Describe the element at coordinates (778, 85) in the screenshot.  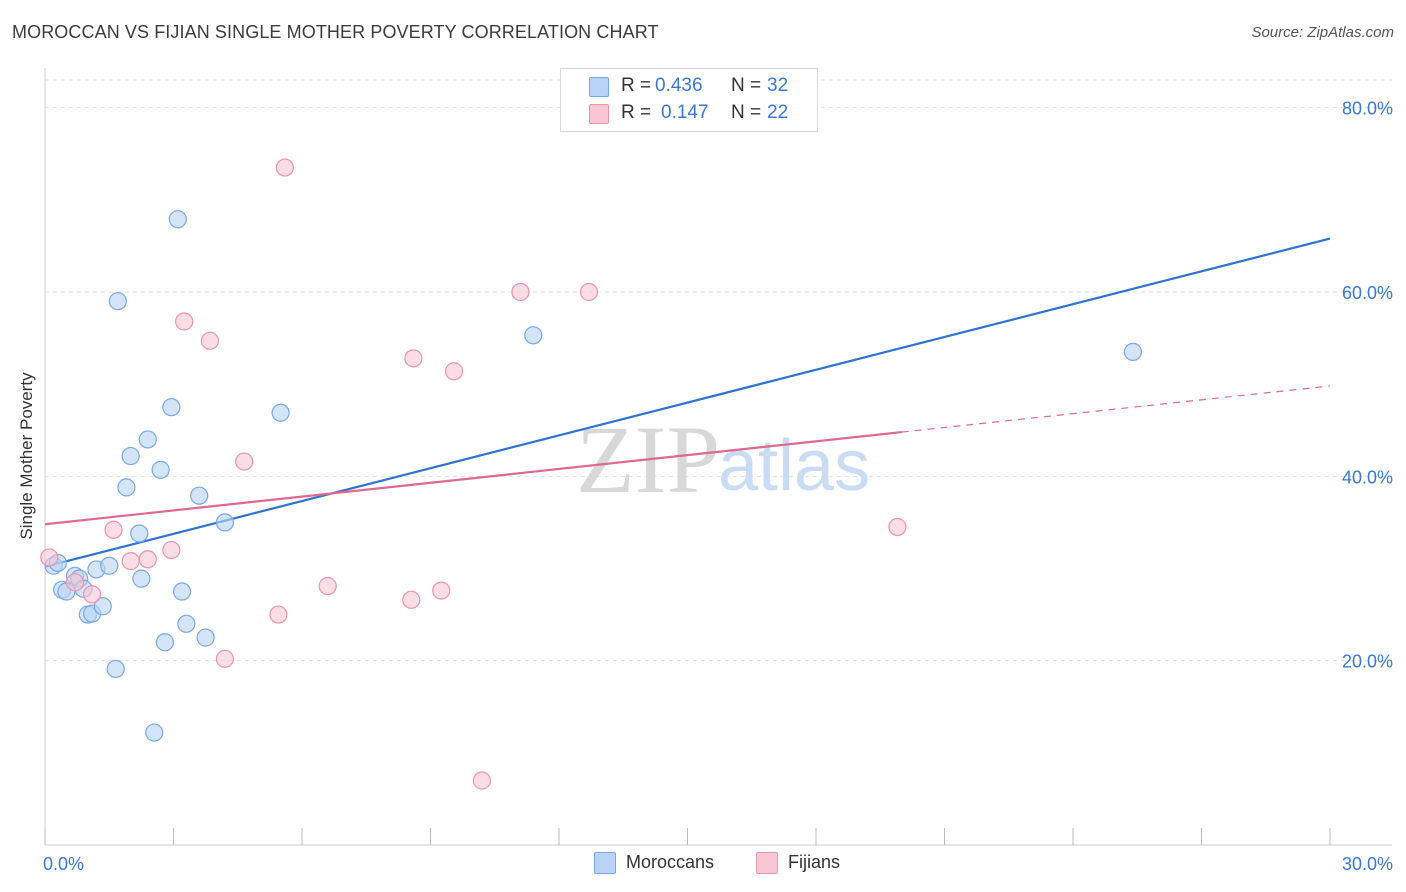
I see `n-value: 32` at that location.